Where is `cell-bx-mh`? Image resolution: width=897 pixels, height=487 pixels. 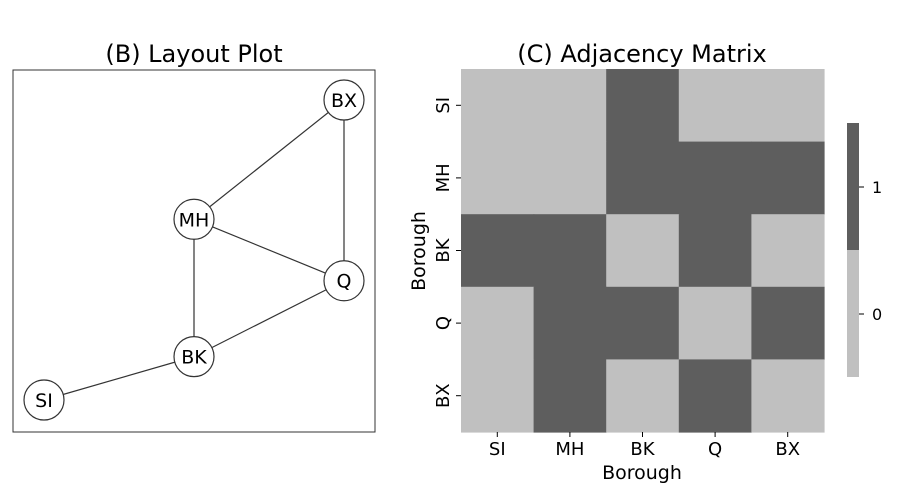 cell-bx-mh is located at coordinates (570, 396).